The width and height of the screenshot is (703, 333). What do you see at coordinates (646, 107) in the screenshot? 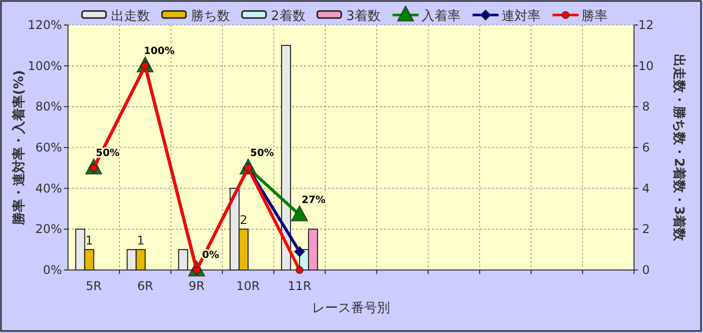
I see `y2-tick-label: 8` at bounding box center [646, 107].